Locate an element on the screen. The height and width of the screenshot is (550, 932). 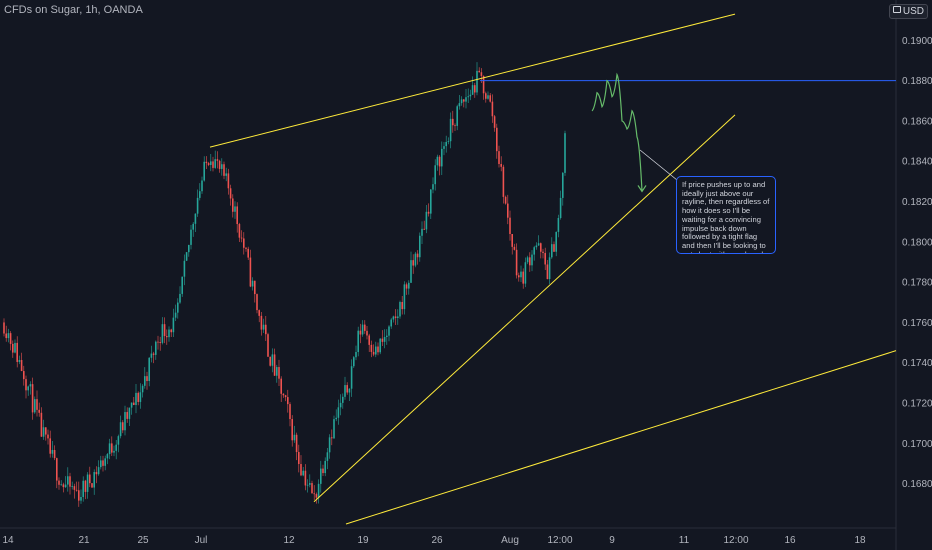
currency-badge: USD is located at coordinates (908, 11).